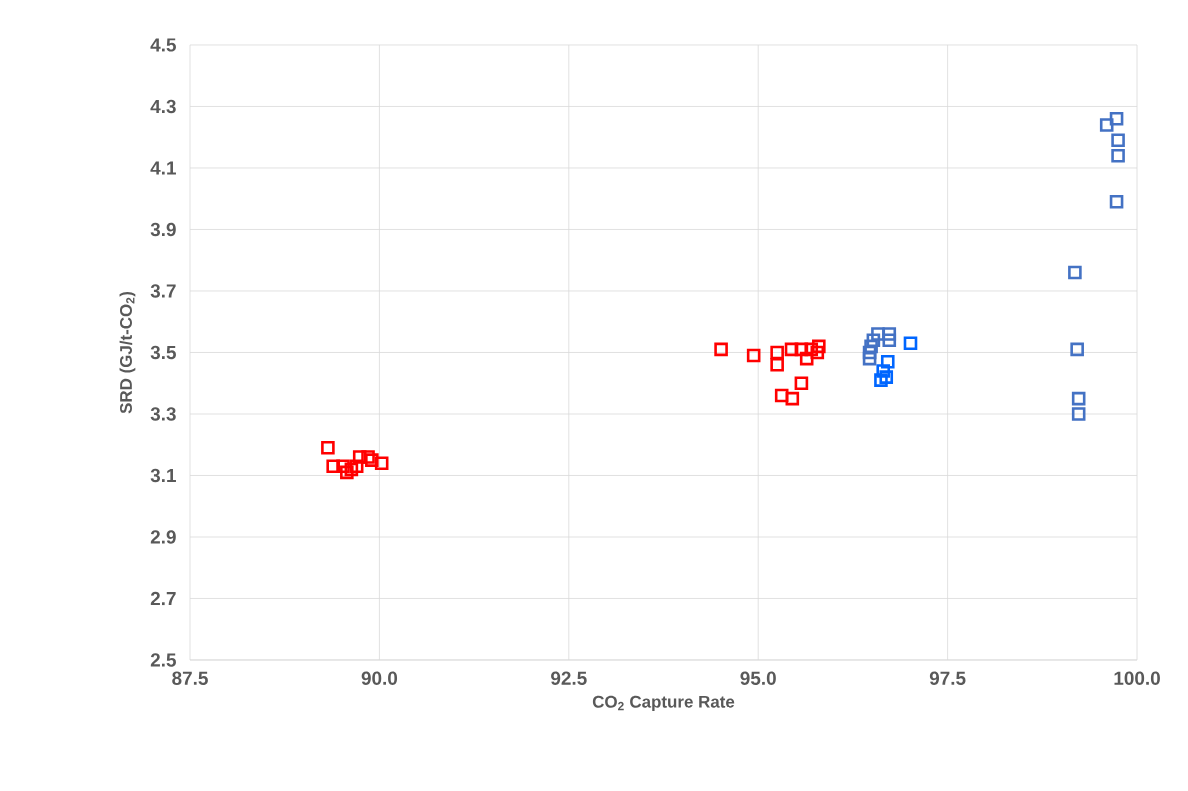  Describe the element at coordinates (163, 414) in the screenshot. I see `y-tick-label: 3.3` at that location.